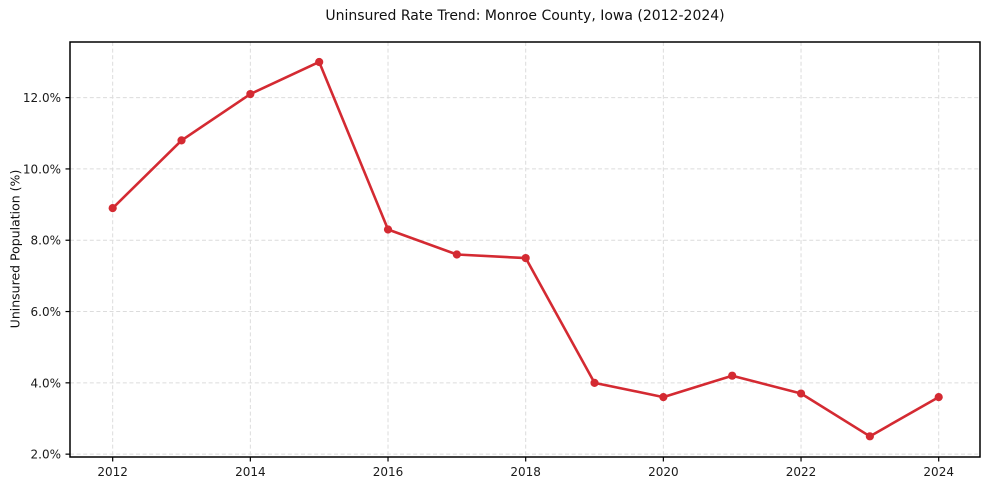  I want to click on y-tick-label: 8.0%, so click(46, 241).